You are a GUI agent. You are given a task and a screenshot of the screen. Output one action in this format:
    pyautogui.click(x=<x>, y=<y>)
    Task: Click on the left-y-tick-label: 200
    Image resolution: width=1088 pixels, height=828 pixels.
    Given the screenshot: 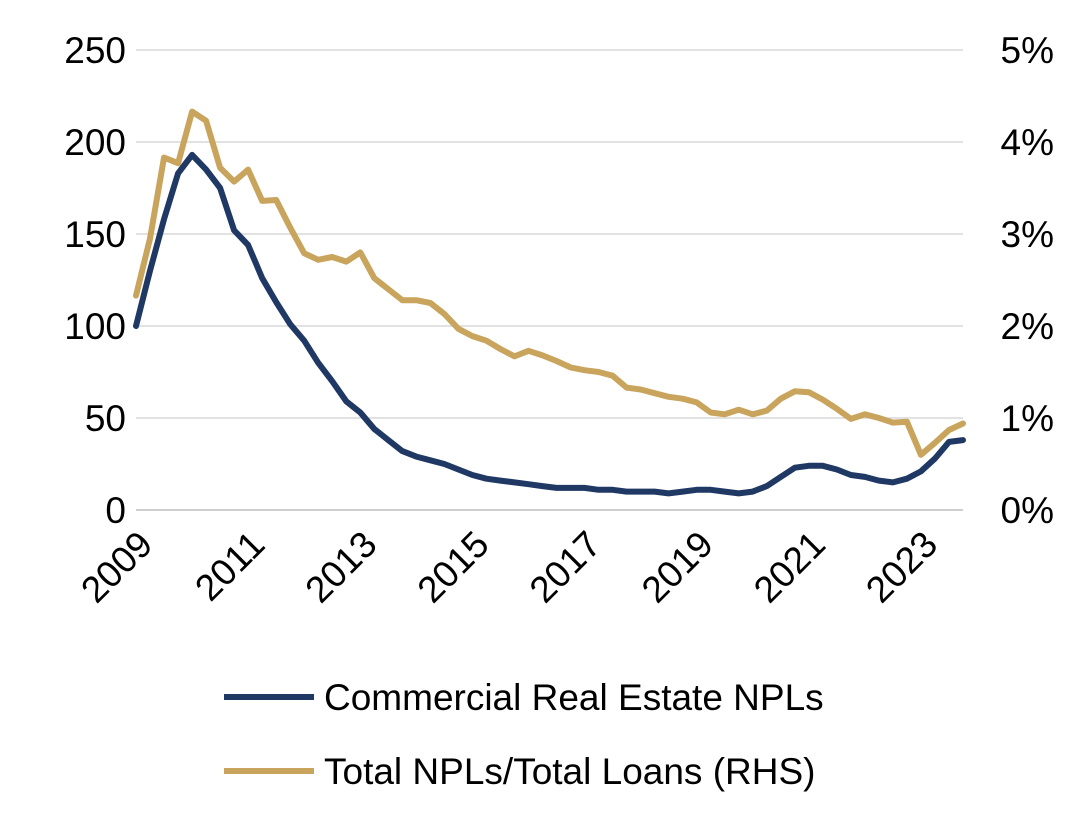 What is the action you would take?
    pyautogui.click(x=95, y=142)
    